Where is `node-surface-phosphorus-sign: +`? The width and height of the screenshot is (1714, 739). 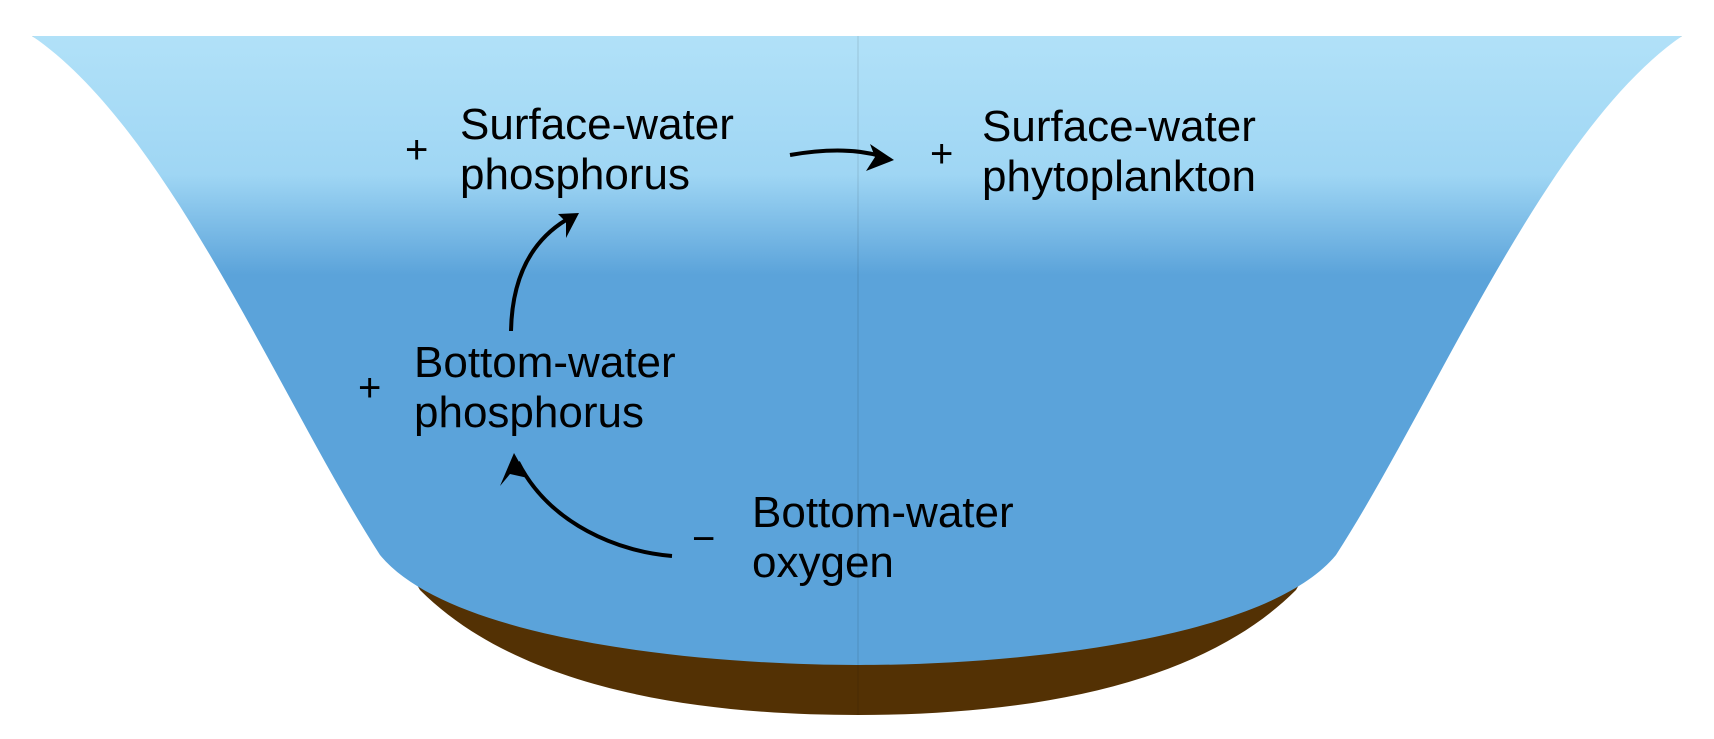 node-surface-phosphorus-sign: + is located at coordinates (416, 150).